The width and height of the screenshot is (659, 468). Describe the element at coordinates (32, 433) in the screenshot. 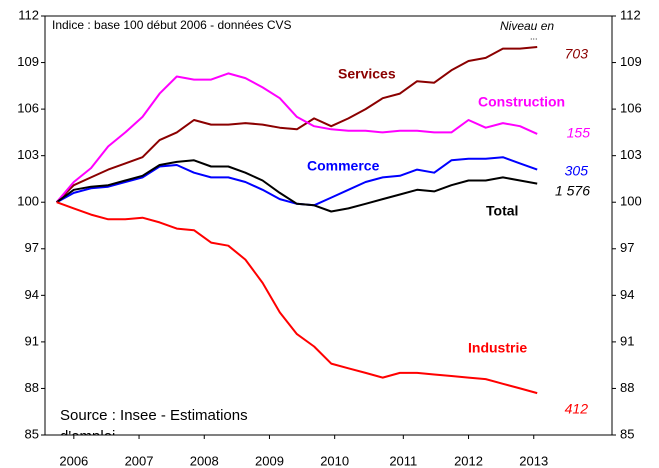

I see `y-tick-label: 85` at that location.